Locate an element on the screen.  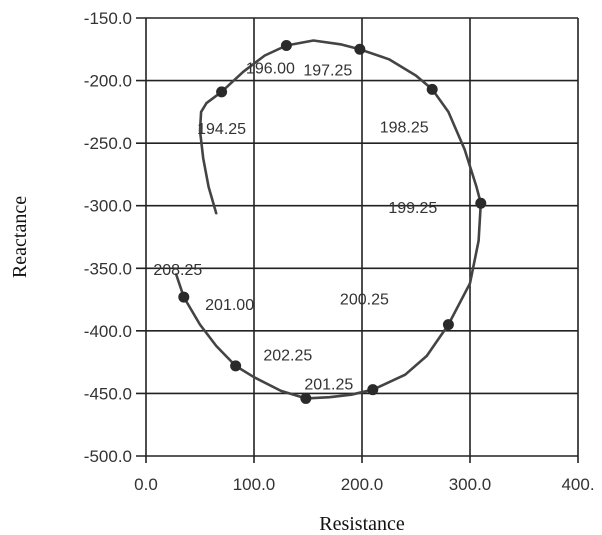
y-axis-label: Reactance is located at coordinates (20, 237).